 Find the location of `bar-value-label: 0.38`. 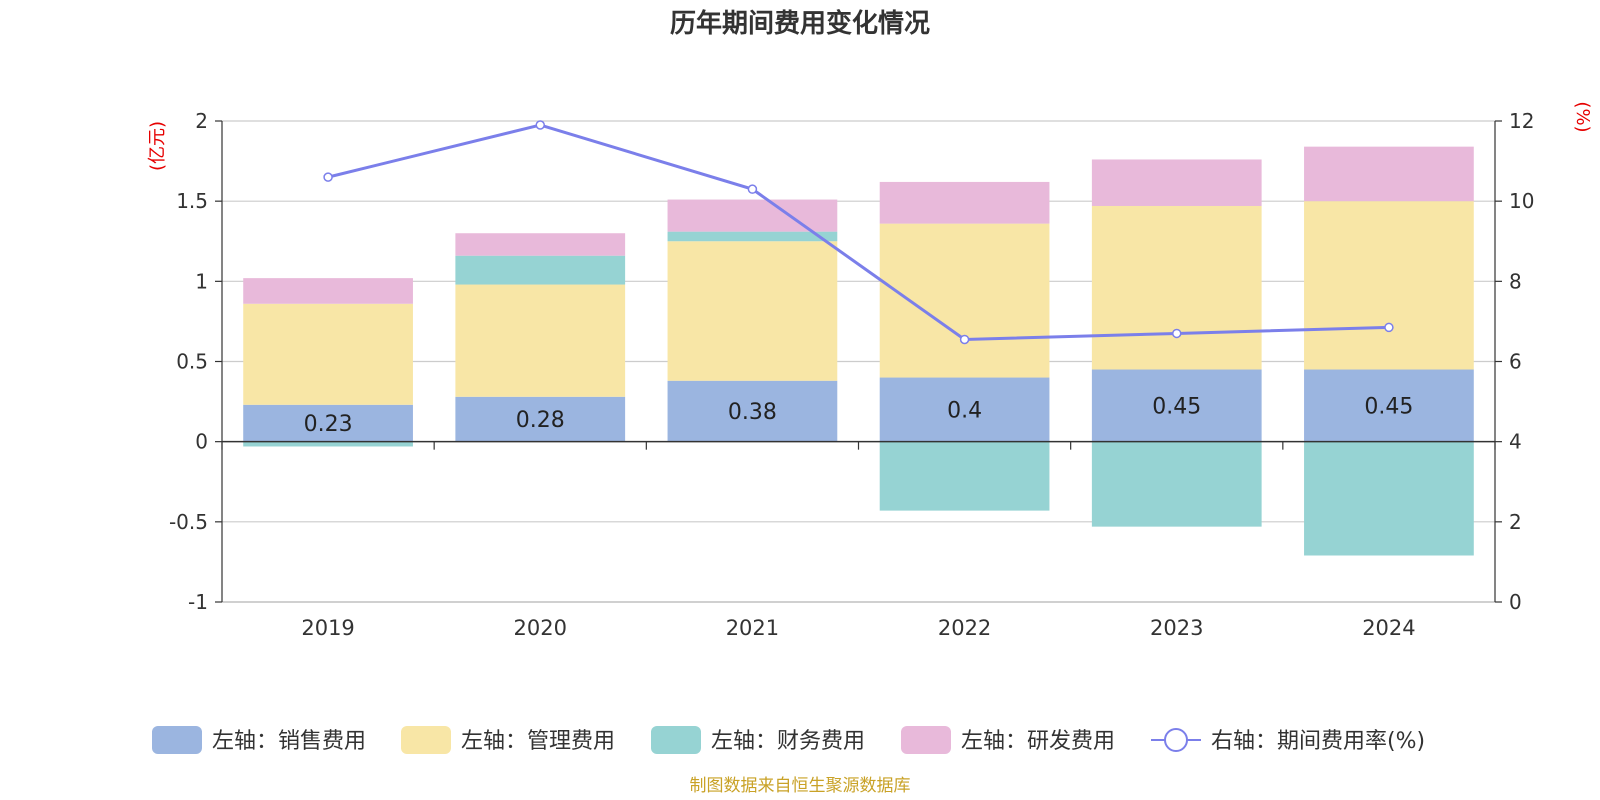

bar-value-label: 0.38 is located at coordinates (752, 412).